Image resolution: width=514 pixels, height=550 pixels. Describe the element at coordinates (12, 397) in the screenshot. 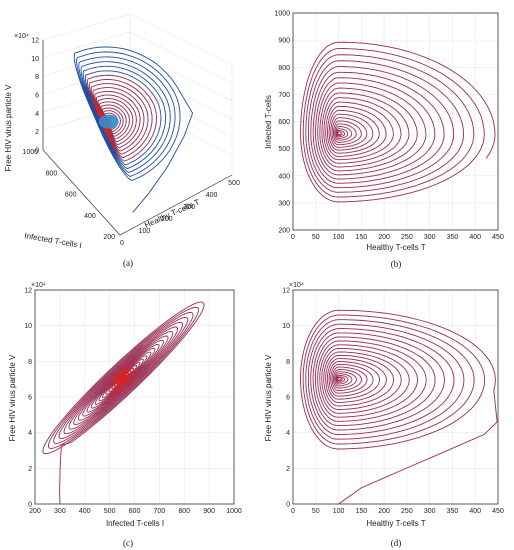

I see `panel-c-ylabel: Free HIV virus particle V` at that location.